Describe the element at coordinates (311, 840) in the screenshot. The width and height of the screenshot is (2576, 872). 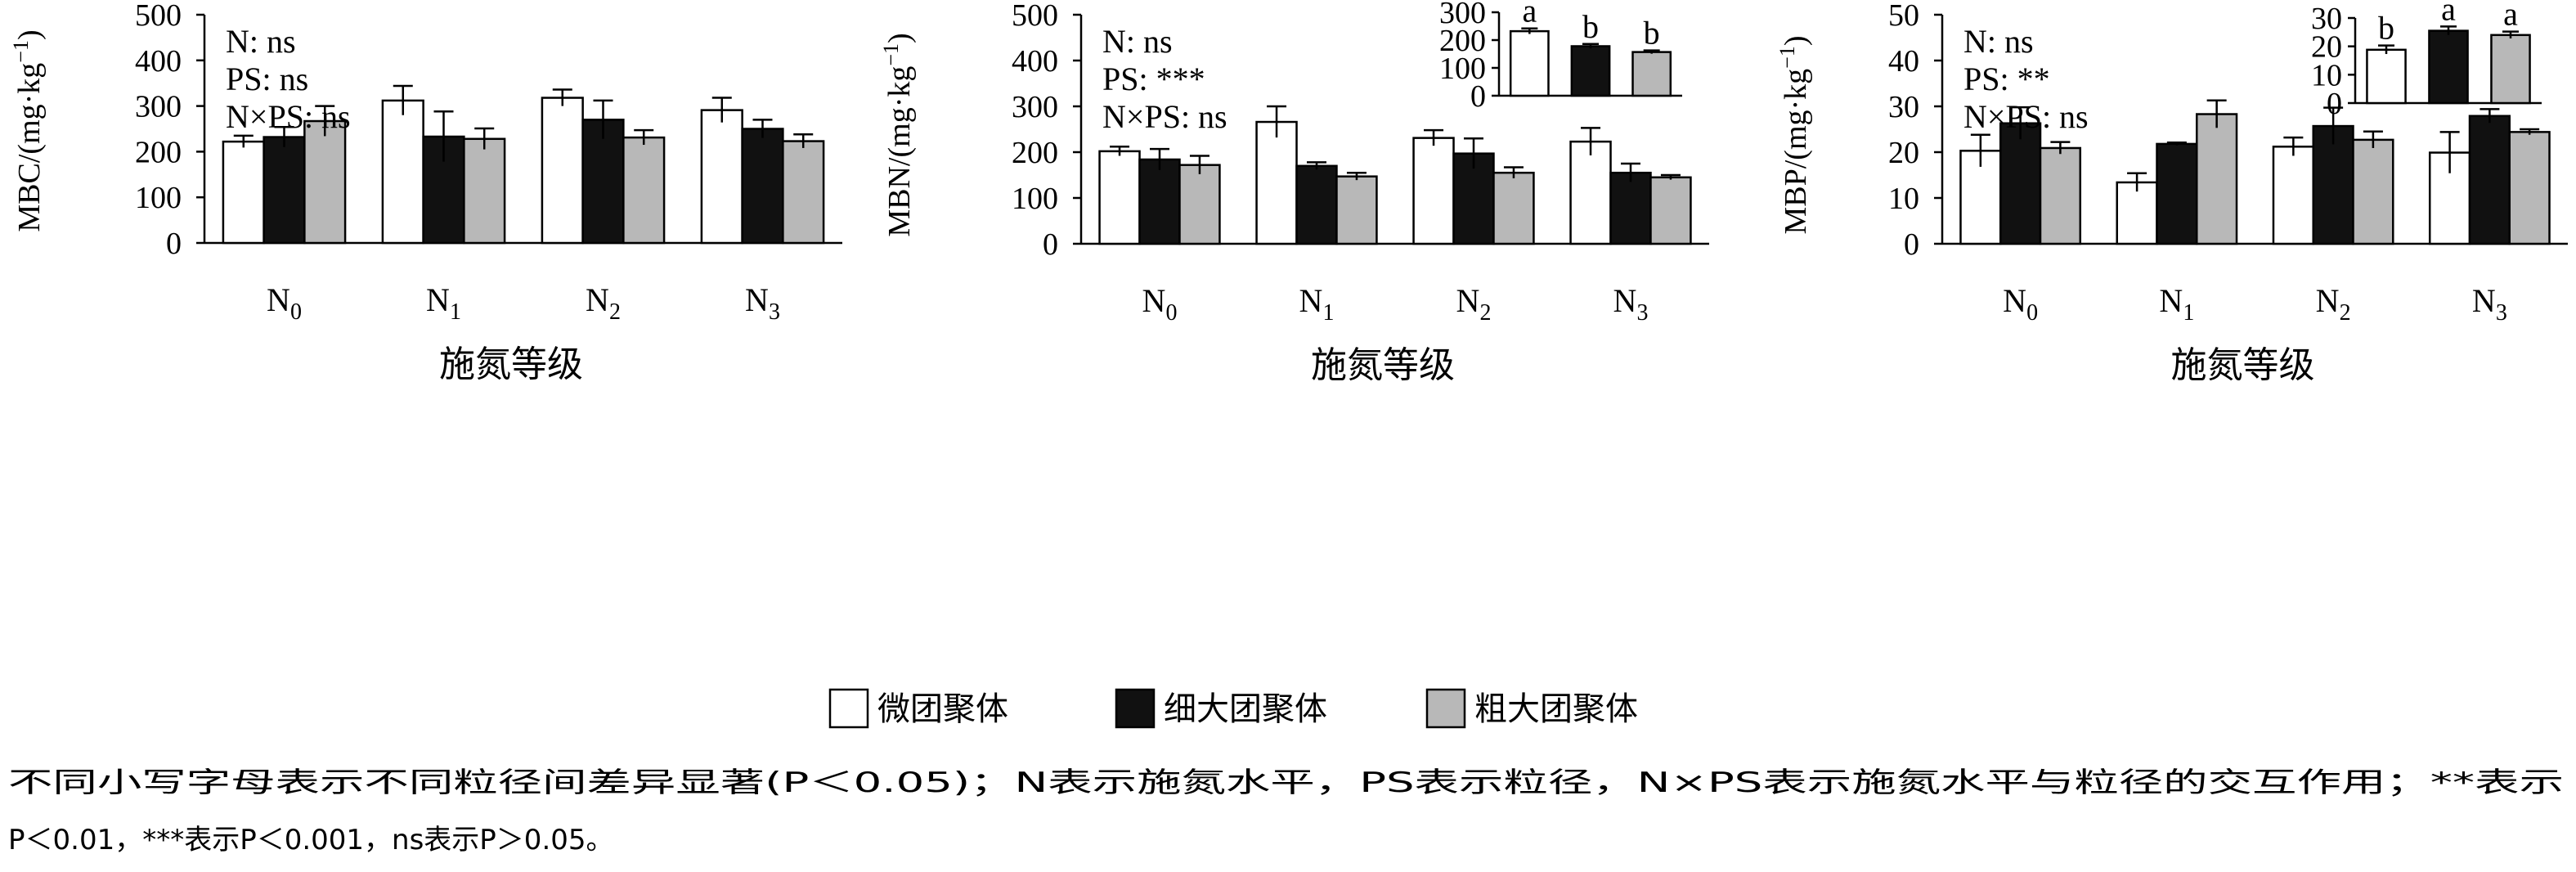
I see `caption-line-2: P＜0.01，***表示P＜0.001，ns表示P＞0.05。` at that location.